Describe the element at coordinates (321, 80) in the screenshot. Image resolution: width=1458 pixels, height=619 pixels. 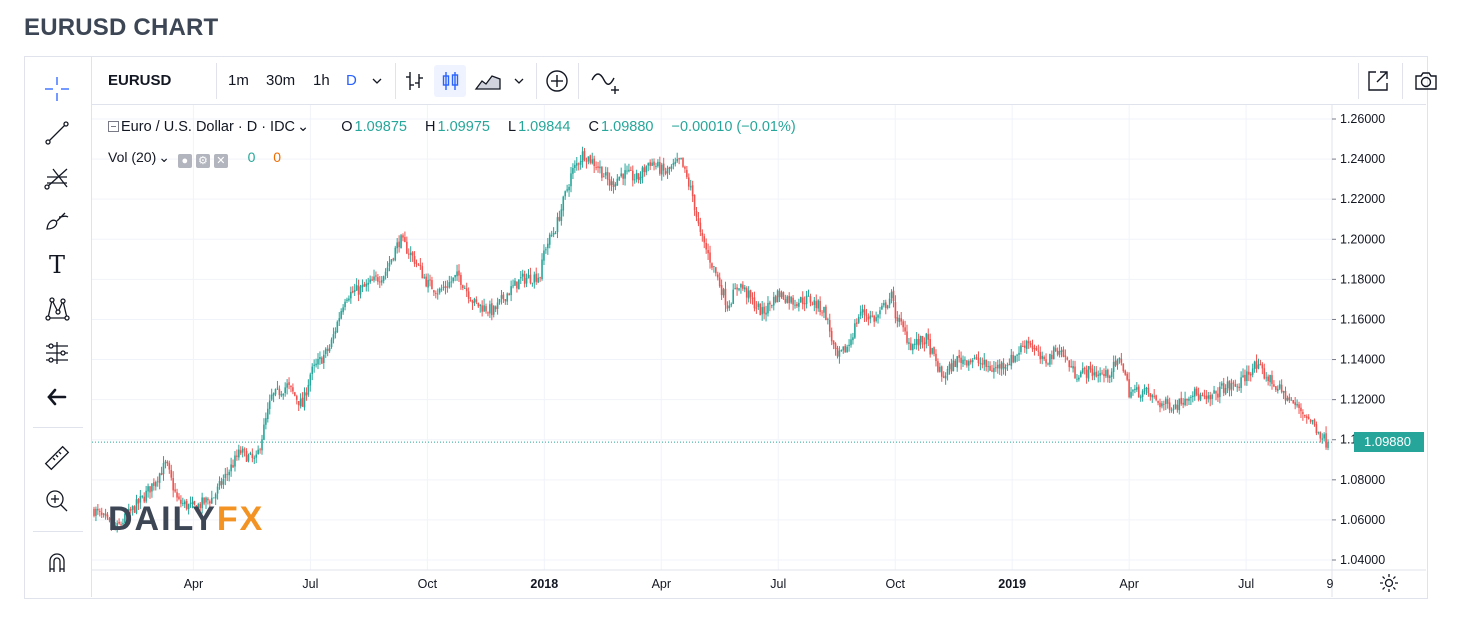
I see `interval-1h: 1h` at that location.